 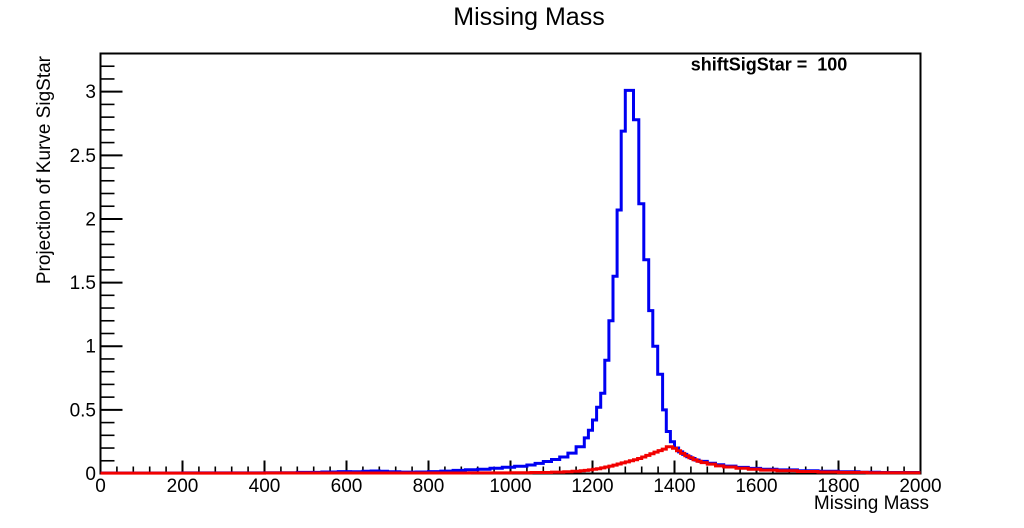 I want to click on x-tick-label: 200, so click(x=183, y=486).